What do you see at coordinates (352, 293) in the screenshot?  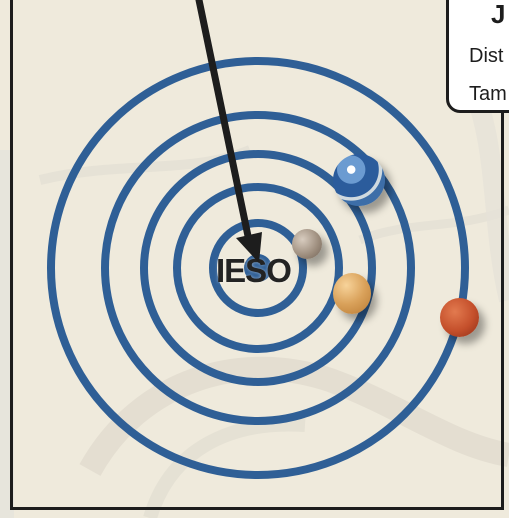 I see `venus-icon` at bounding box center [352, 293].